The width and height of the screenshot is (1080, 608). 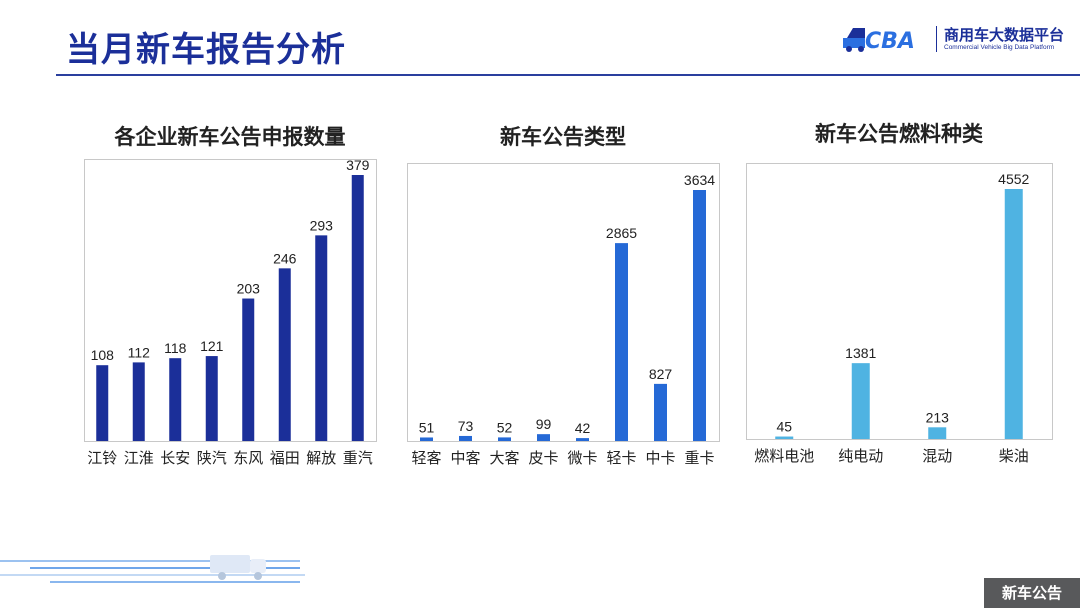 What do you see at coordinates (212, 346) in the screenshot?
I see `data-label: 121` at bounding box center [212, 346].